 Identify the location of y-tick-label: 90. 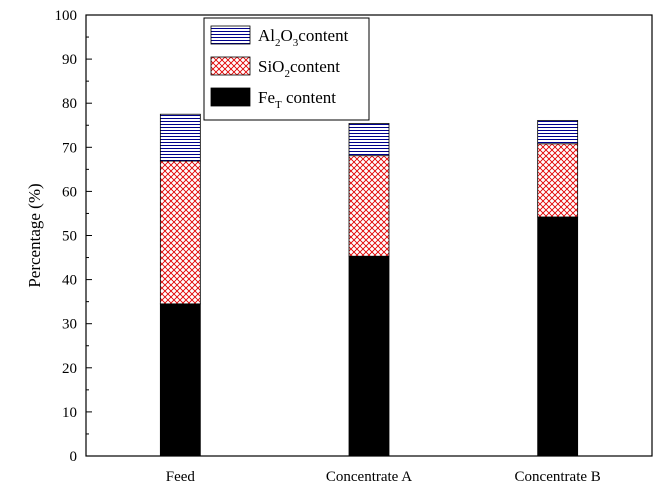
(69, 60).